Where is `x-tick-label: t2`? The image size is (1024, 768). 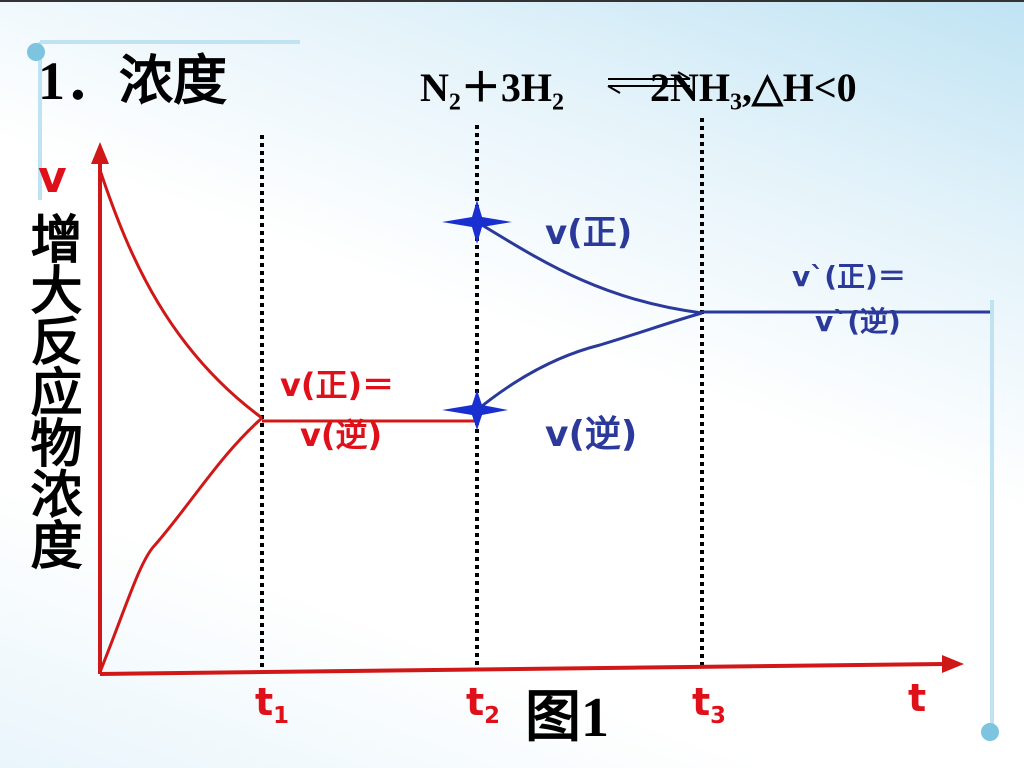 x-tick-label: t2 is located at coordinates (483, 704).